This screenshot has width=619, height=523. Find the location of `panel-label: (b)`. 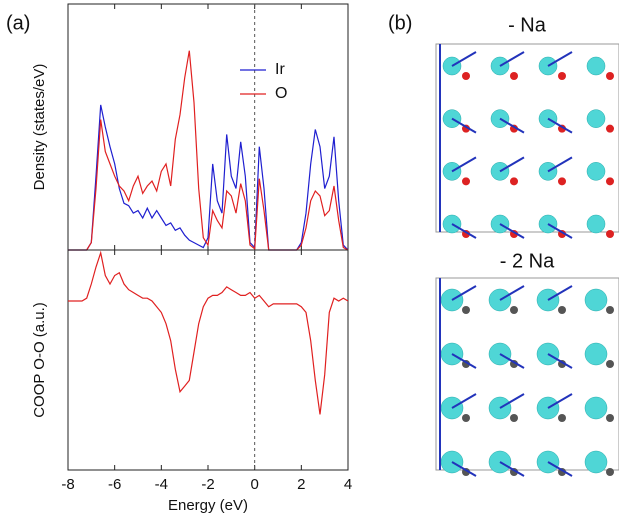

panel-label: (b) is located at coordinates (400, 23).